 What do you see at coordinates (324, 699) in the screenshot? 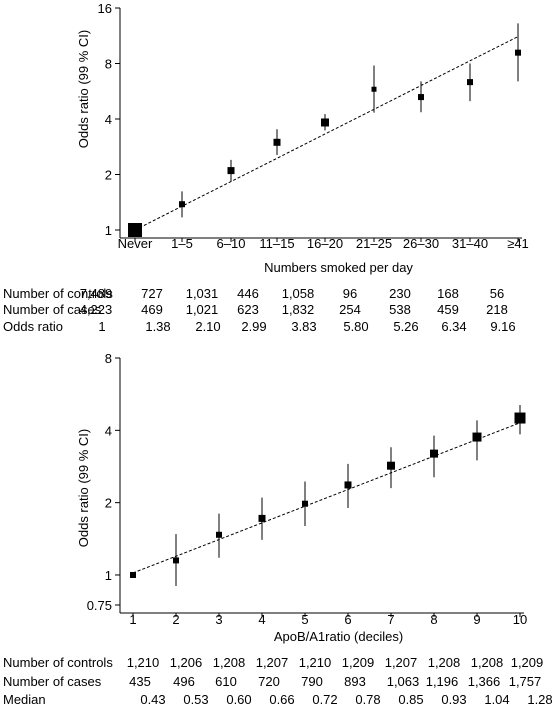
I see `table-cell: 0.72` at bounding box center [324, 699].